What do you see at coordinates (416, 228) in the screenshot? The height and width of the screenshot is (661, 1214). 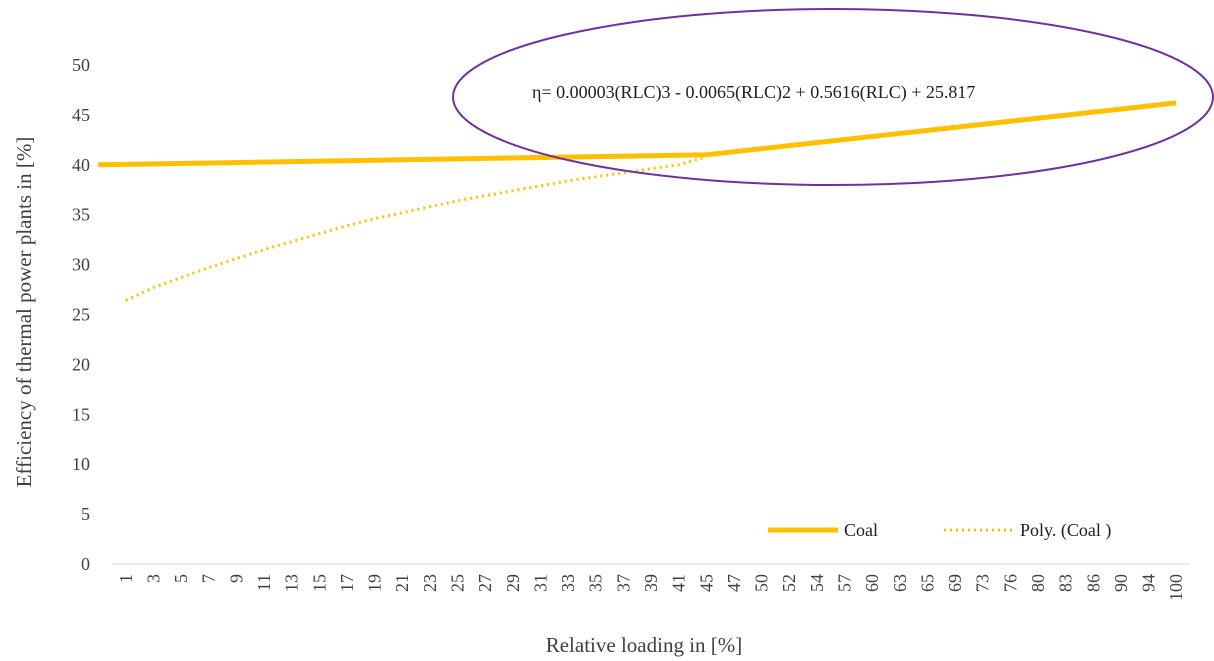 I see `series-line-poly-coal` at bounding box center [416, 228].